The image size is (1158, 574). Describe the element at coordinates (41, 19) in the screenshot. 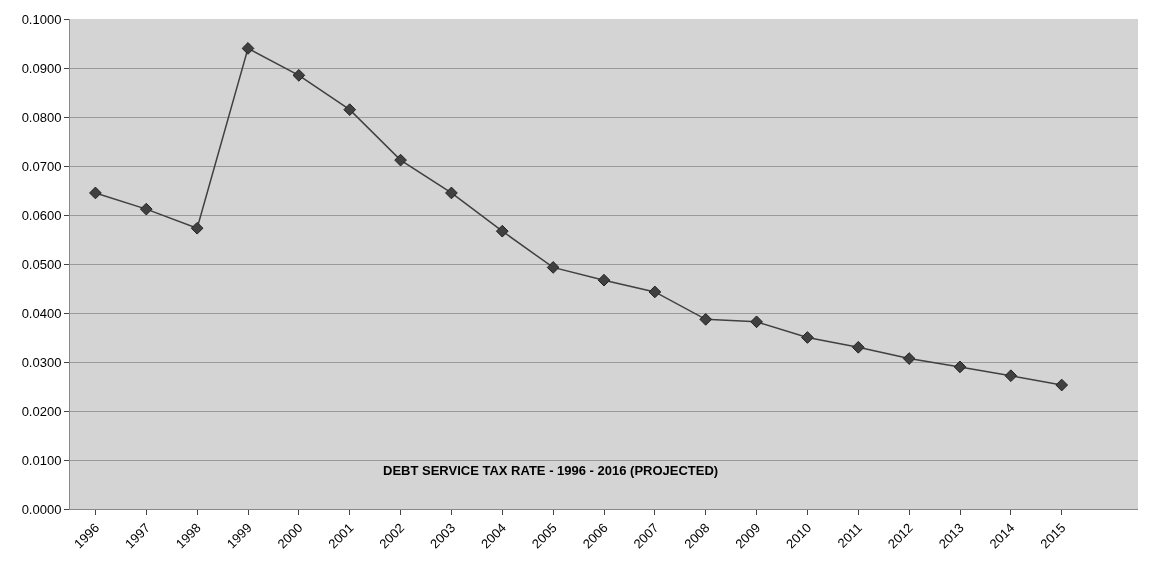

I see `y-tick-label: 0.1000` at that location.